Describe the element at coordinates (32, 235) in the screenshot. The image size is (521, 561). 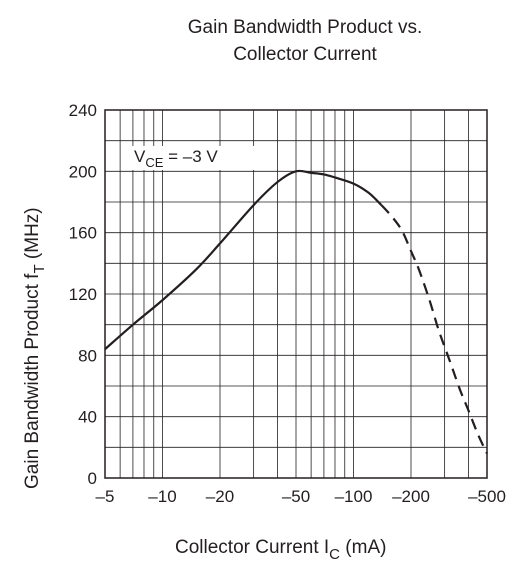
I see `y-axis-label-unit: (MHz)` at that location.